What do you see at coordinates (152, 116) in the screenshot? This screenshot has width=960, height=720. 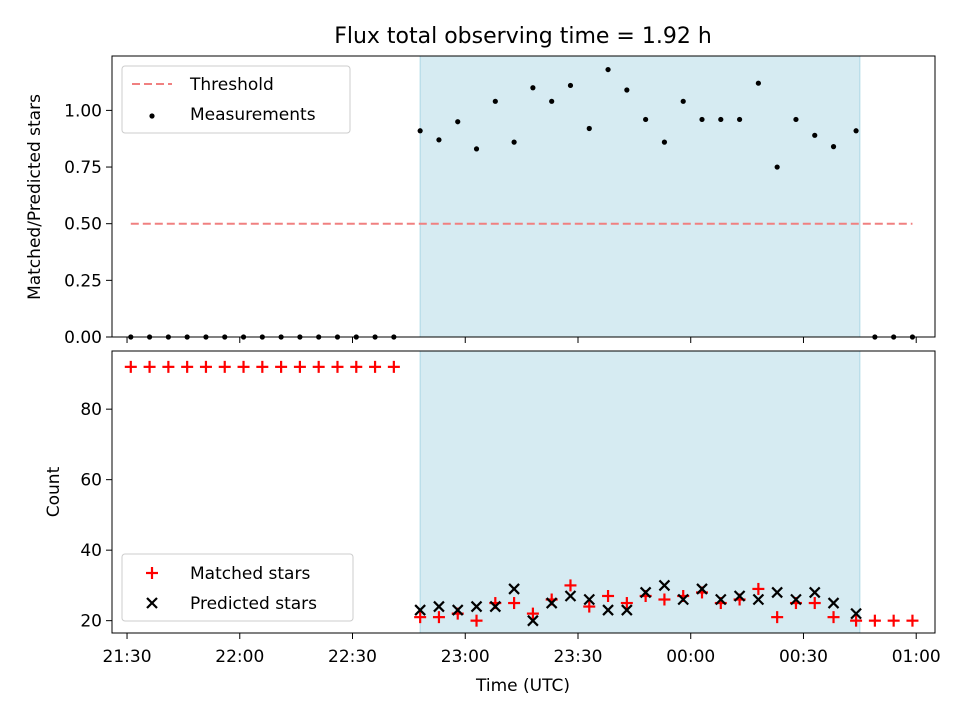 I see `legend-measurements-swatch` at bounding box center [152, 116].